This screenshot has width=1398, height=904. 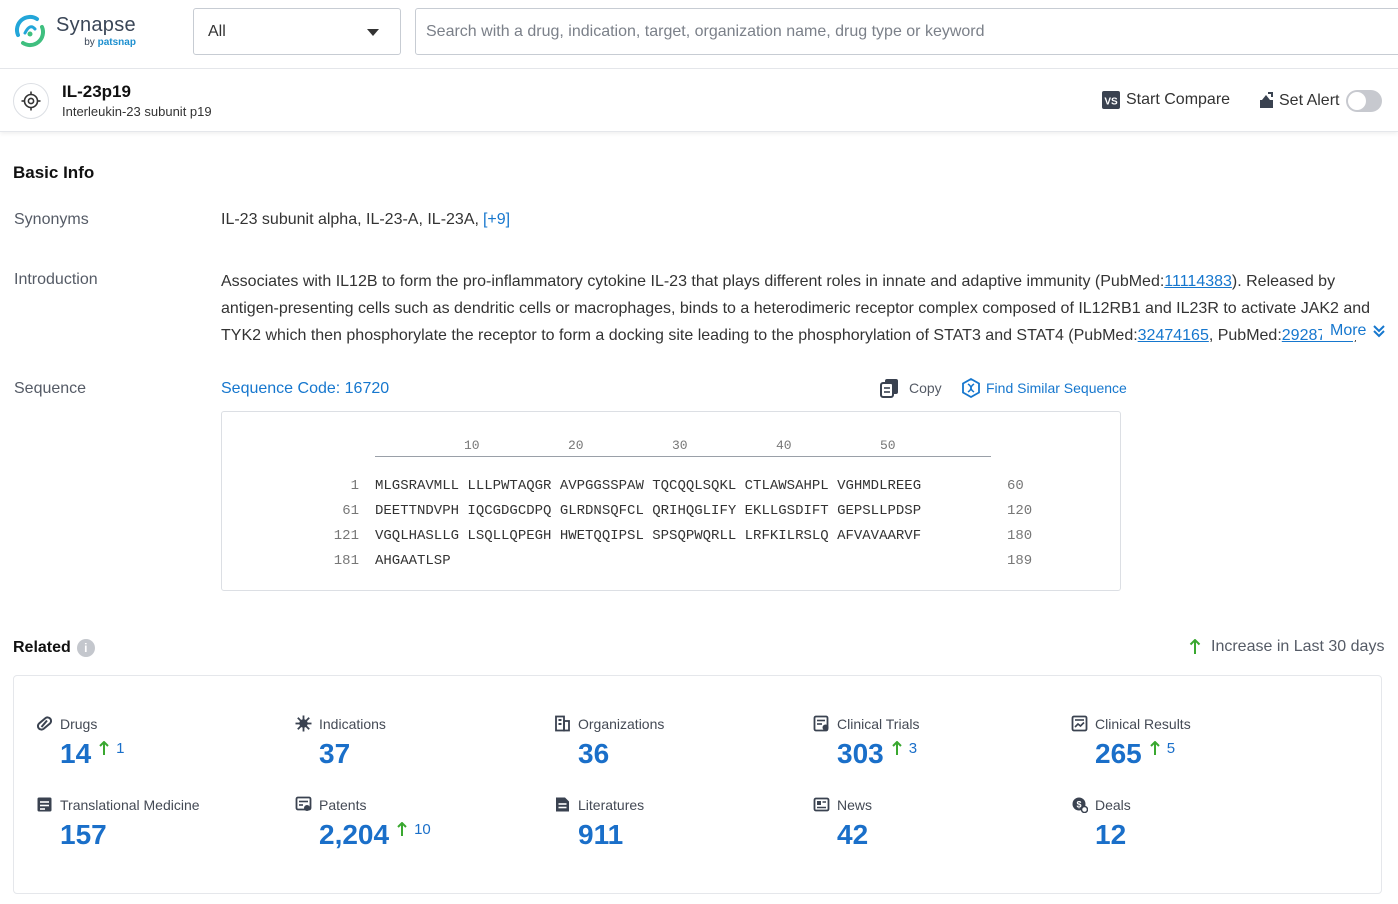 What do you see at coordinates (111, 748) in the screenshot?
I see `stat-increase: 1` at bounding box center [111, 748].